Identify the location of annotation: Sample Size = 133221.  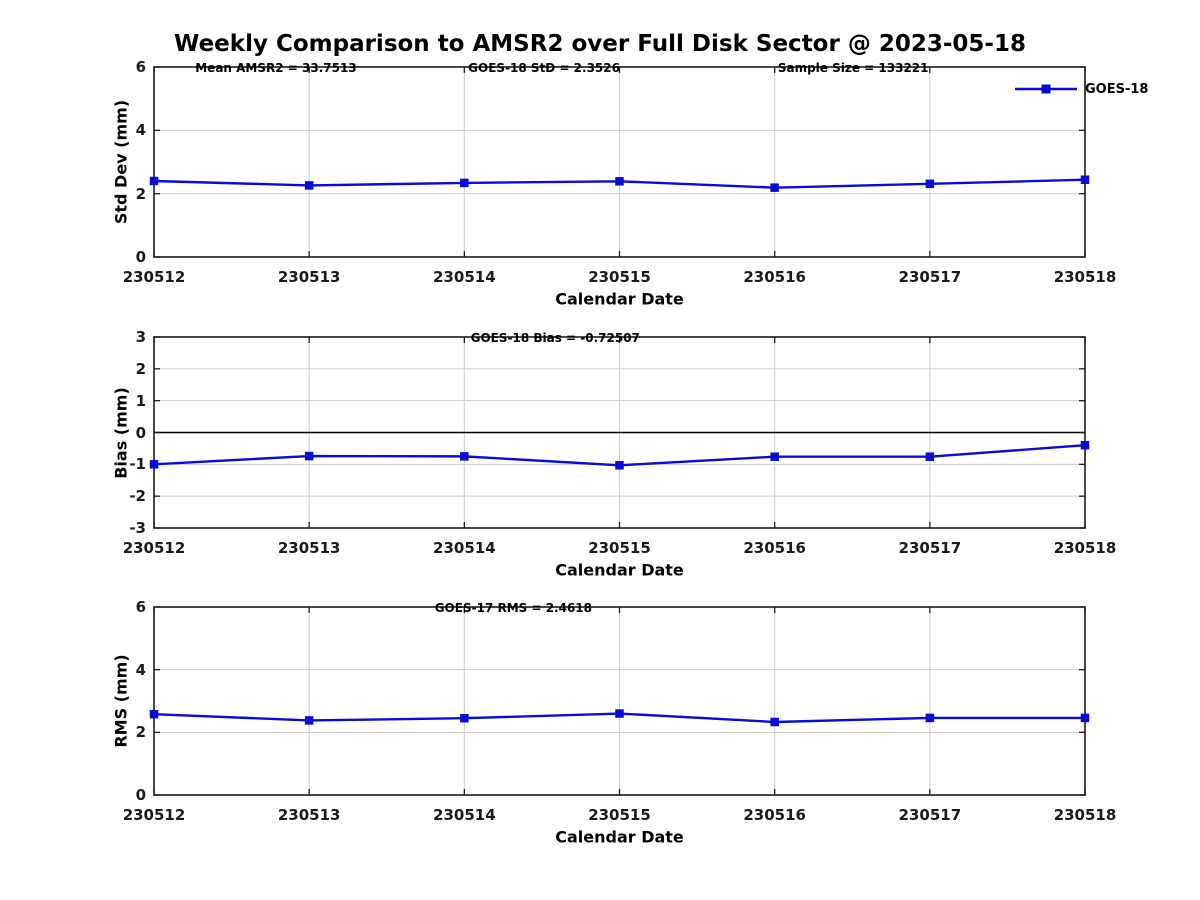
(853, 68).